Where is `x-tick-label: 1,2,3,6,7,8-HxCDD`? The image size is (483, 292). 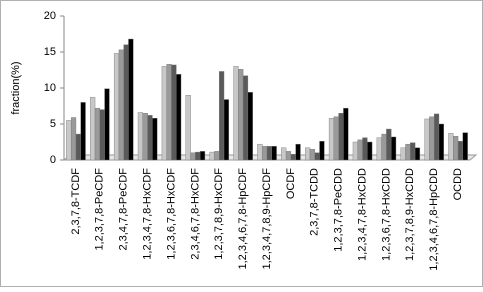 x-tick-label: 1,2,3,6,7,8-HxCDD is located at coordinates (386, 214).